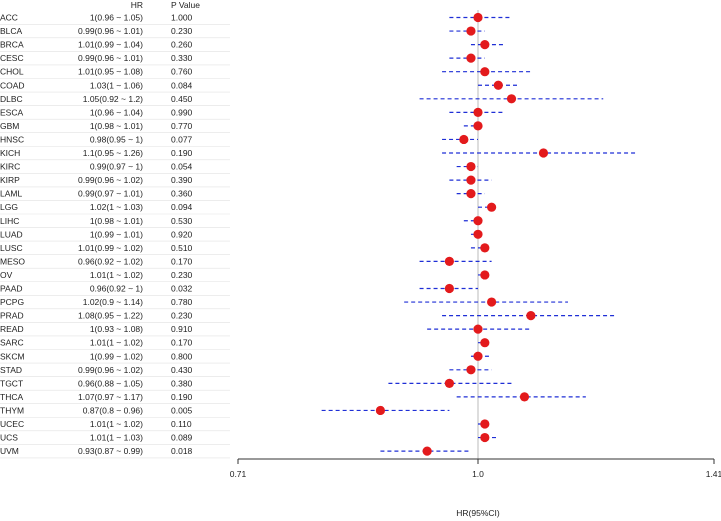 This screenshot has height=521, width=721. Describe the element at coordinates (478, 474) in the screenshot. I see `x-tick-label: 1.0` at that location.